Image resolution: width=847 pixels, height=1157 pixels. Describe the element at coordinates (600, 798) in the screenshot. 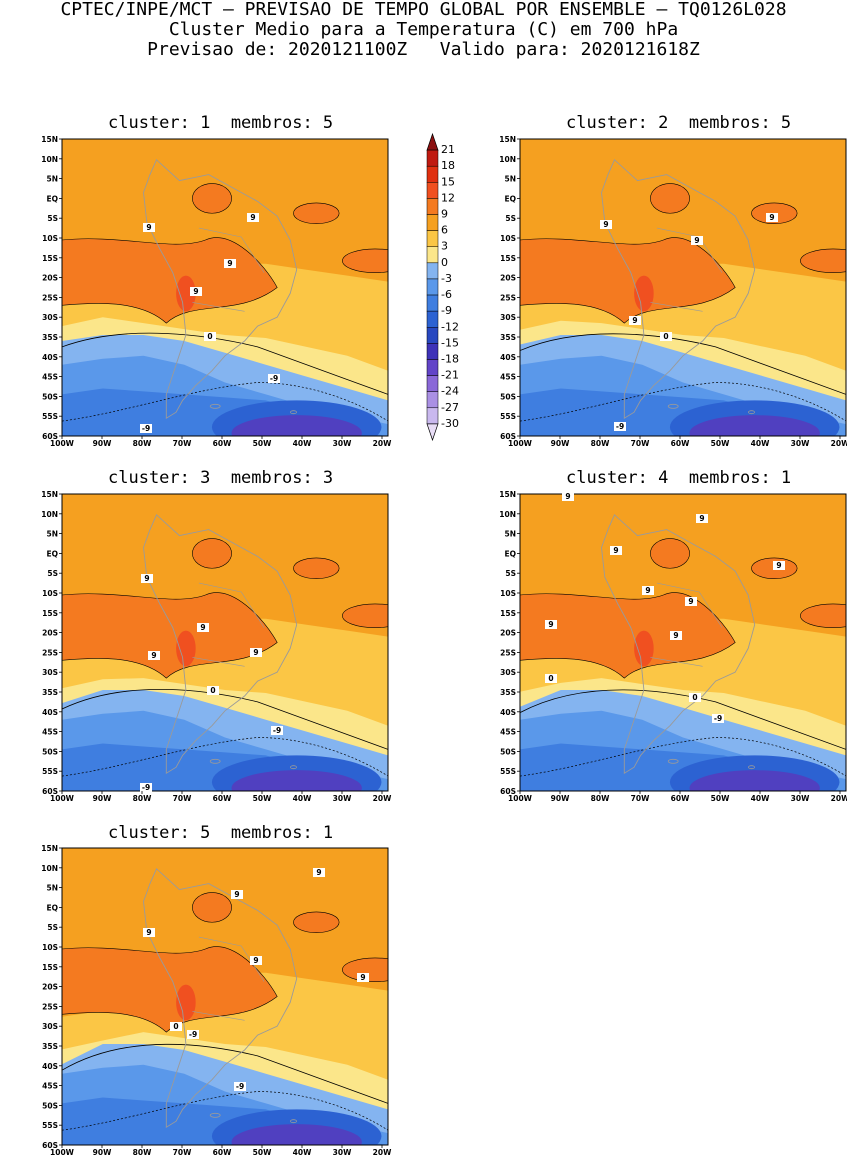

I see `lon-label: 80W` at that location.